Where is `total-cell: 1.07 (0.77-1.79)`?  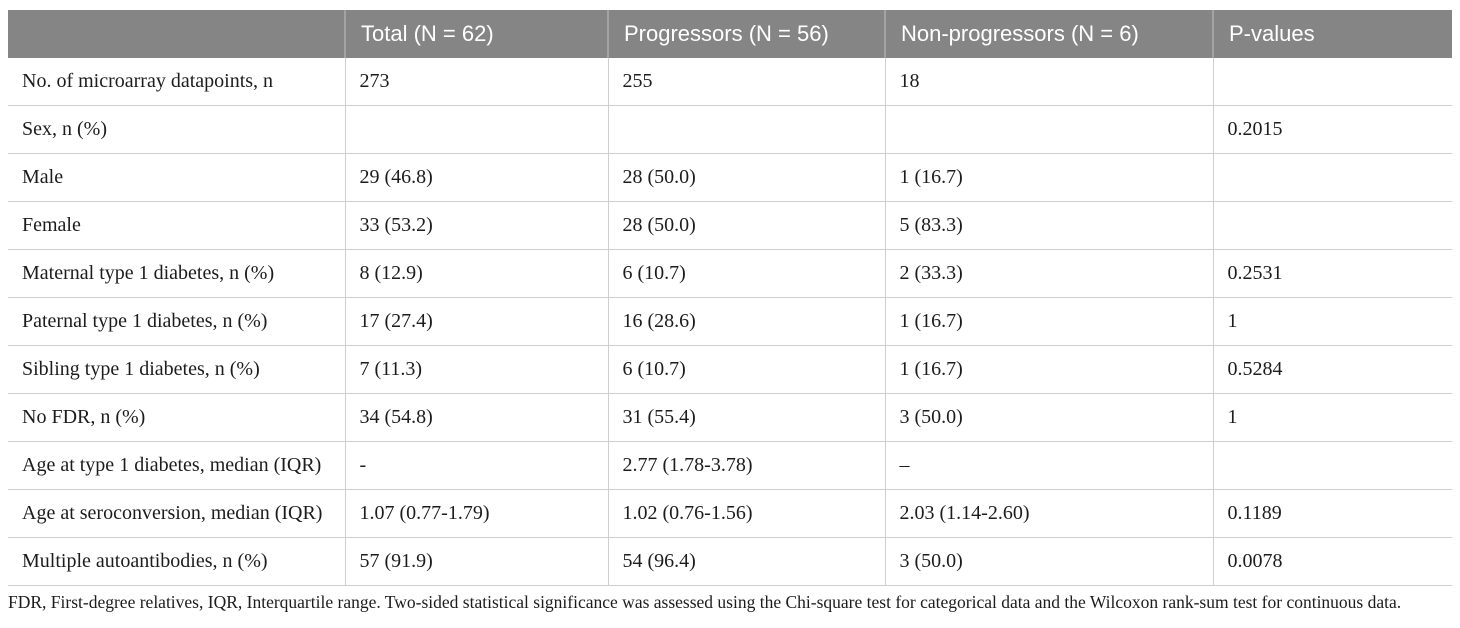
total-cell: 1.07 (0.77-1.79) is located at coordinates (476, 513).